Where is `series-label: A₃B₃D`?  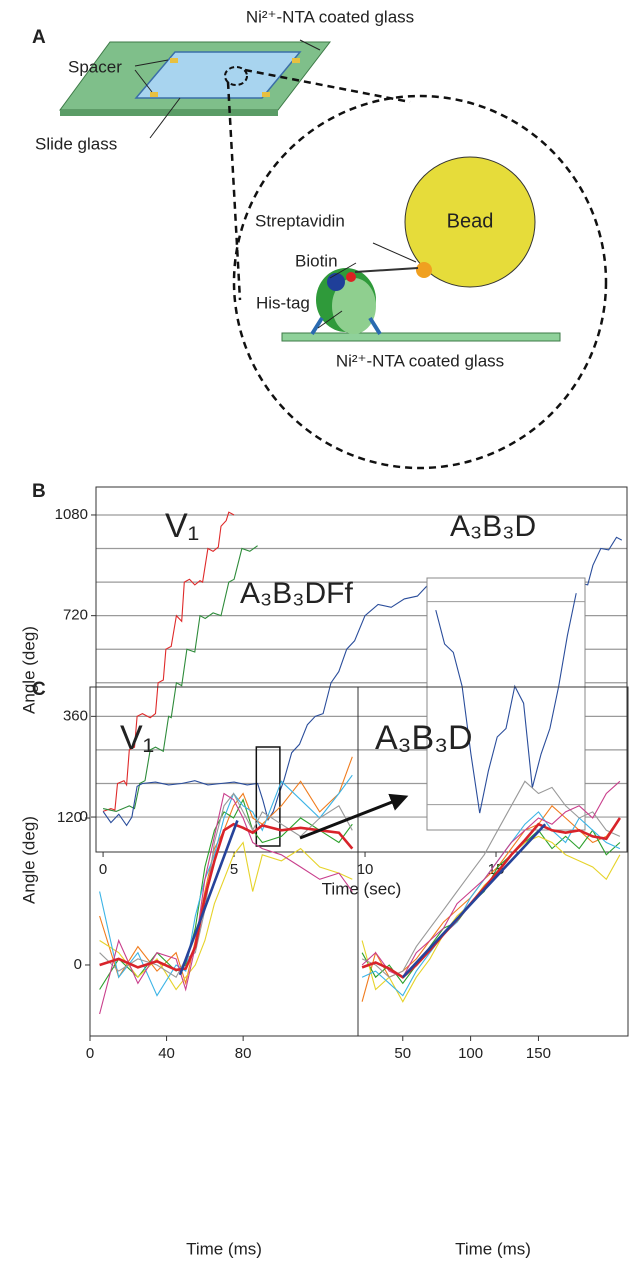
series-label: A₃B₃D is located at coordinates (493, 526).